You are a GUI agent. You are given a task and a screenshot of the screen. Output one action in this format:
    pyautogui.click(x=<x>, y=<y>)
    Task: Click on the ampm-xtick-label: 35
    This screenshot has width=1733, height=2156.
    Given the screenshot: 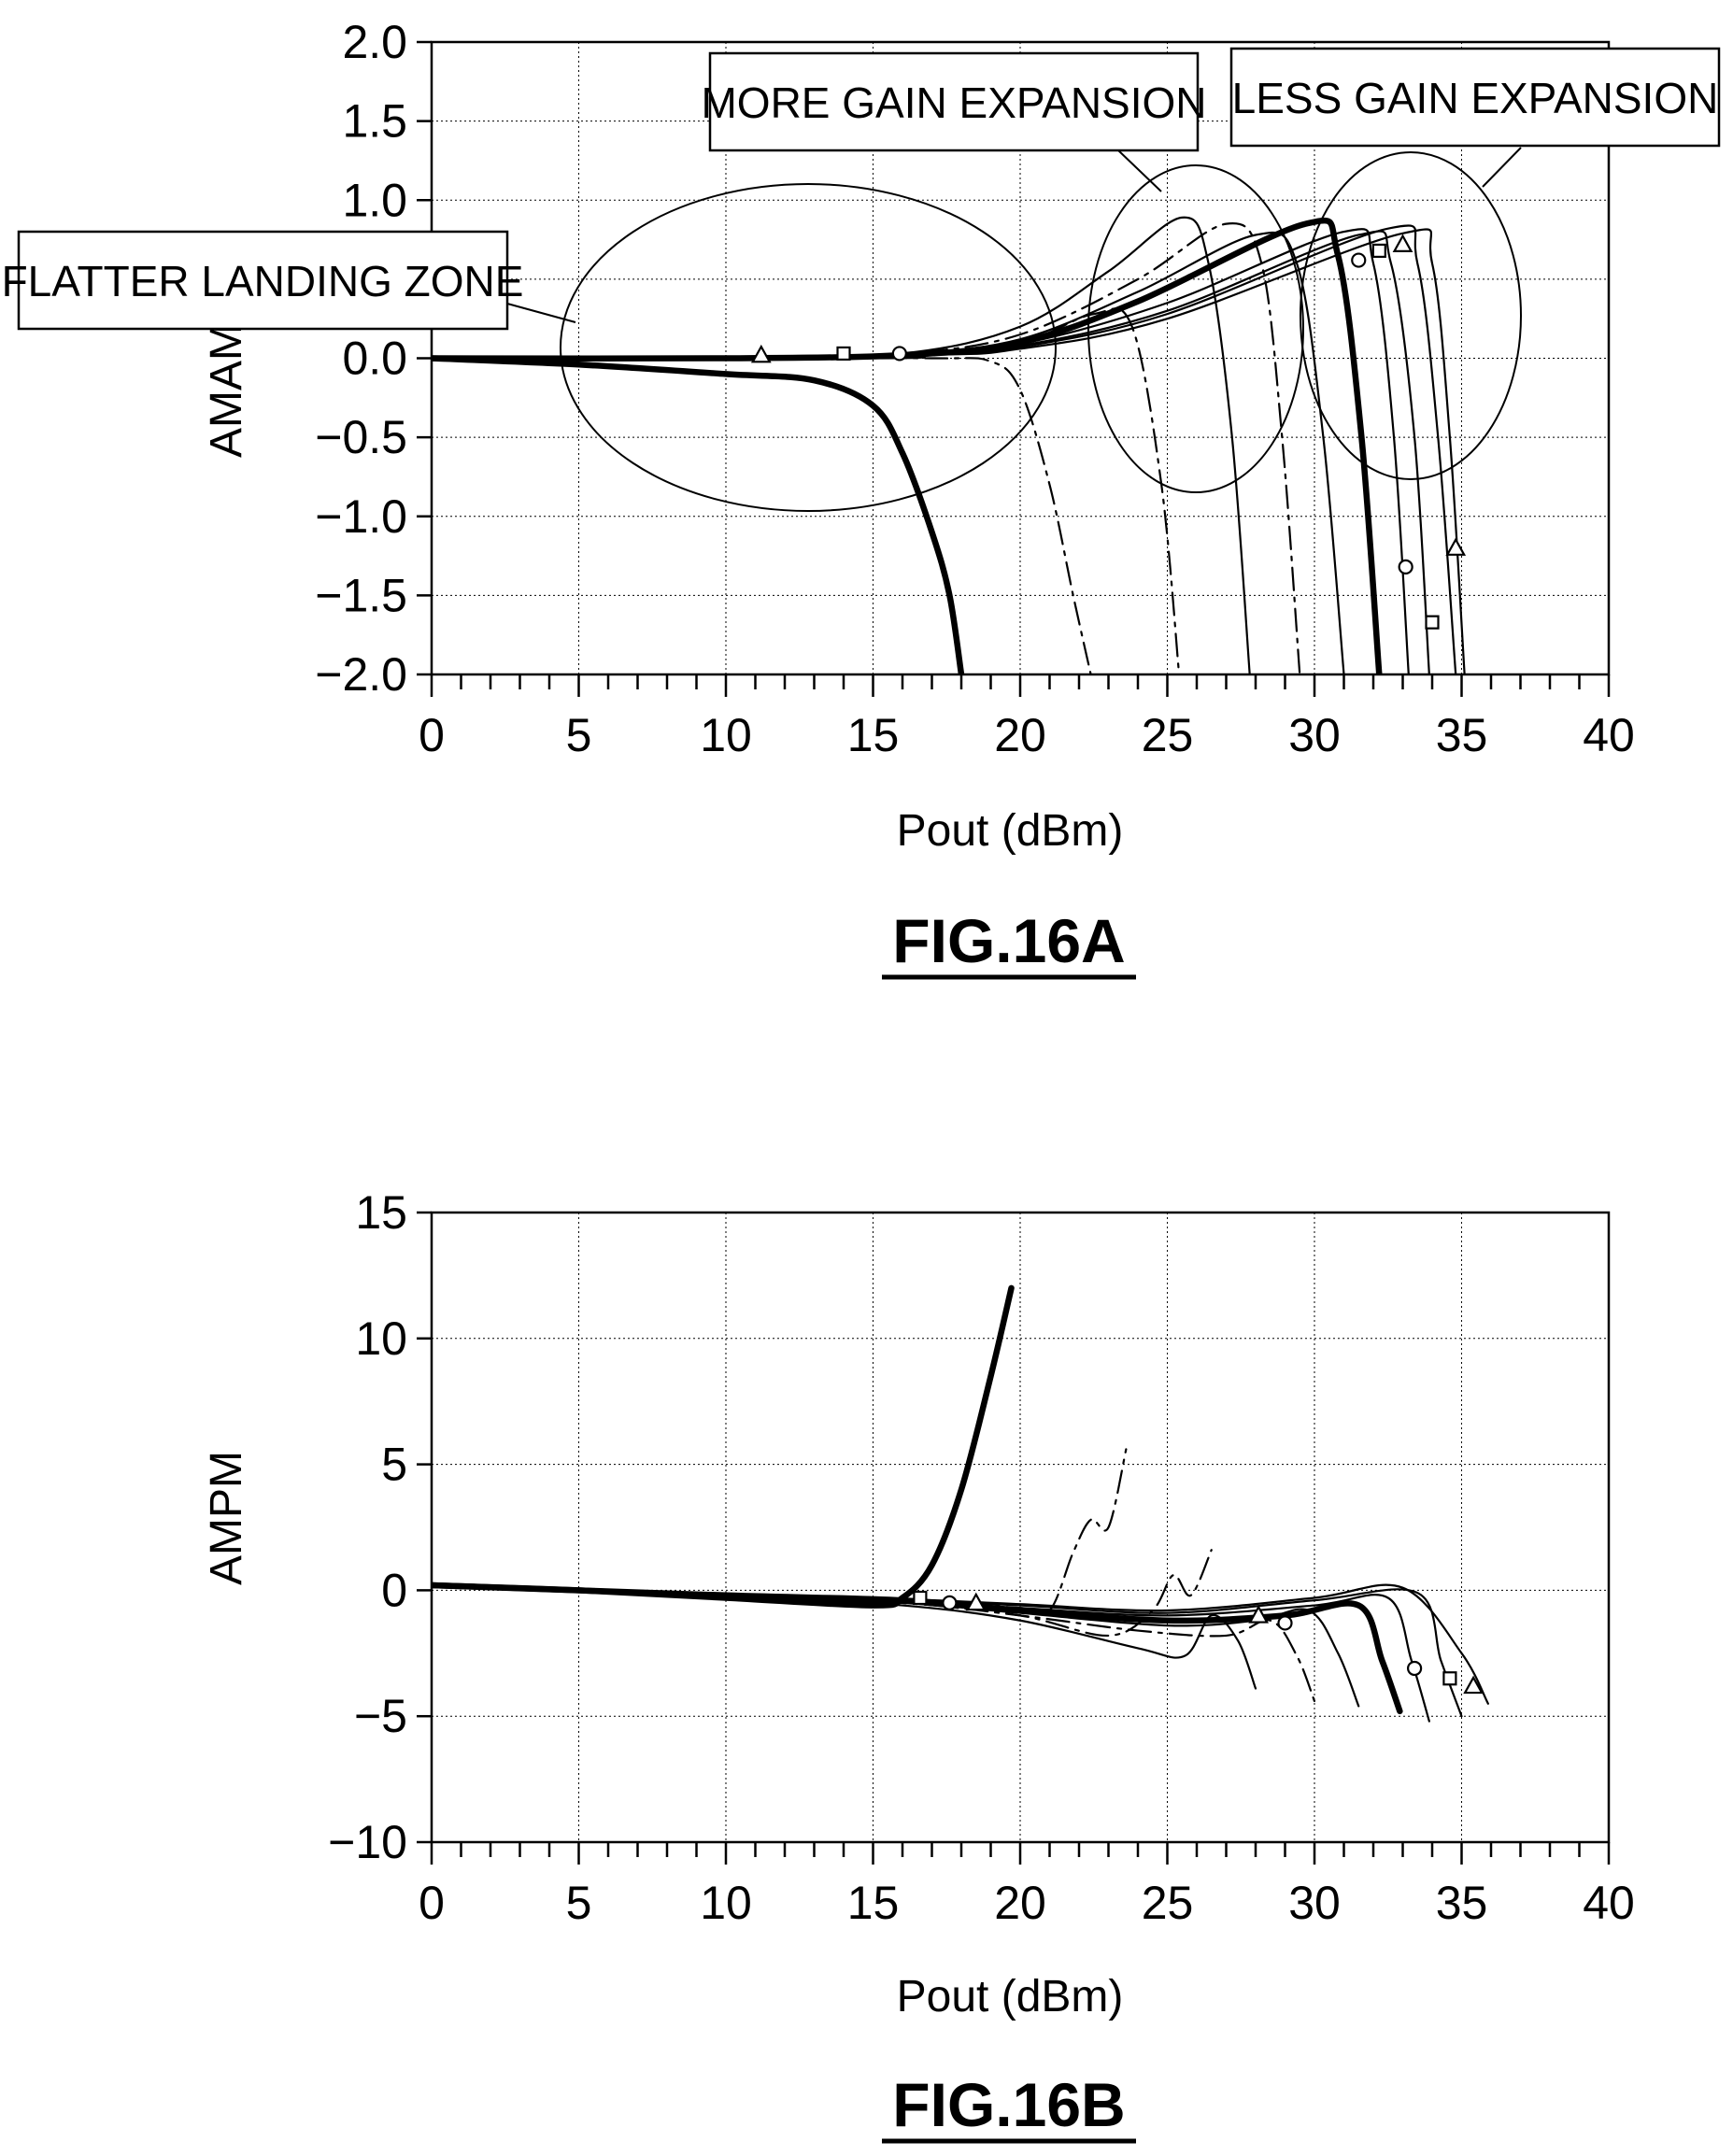 What is the action you would take?
    pyautogui.click(x=1462, y=1903)
    